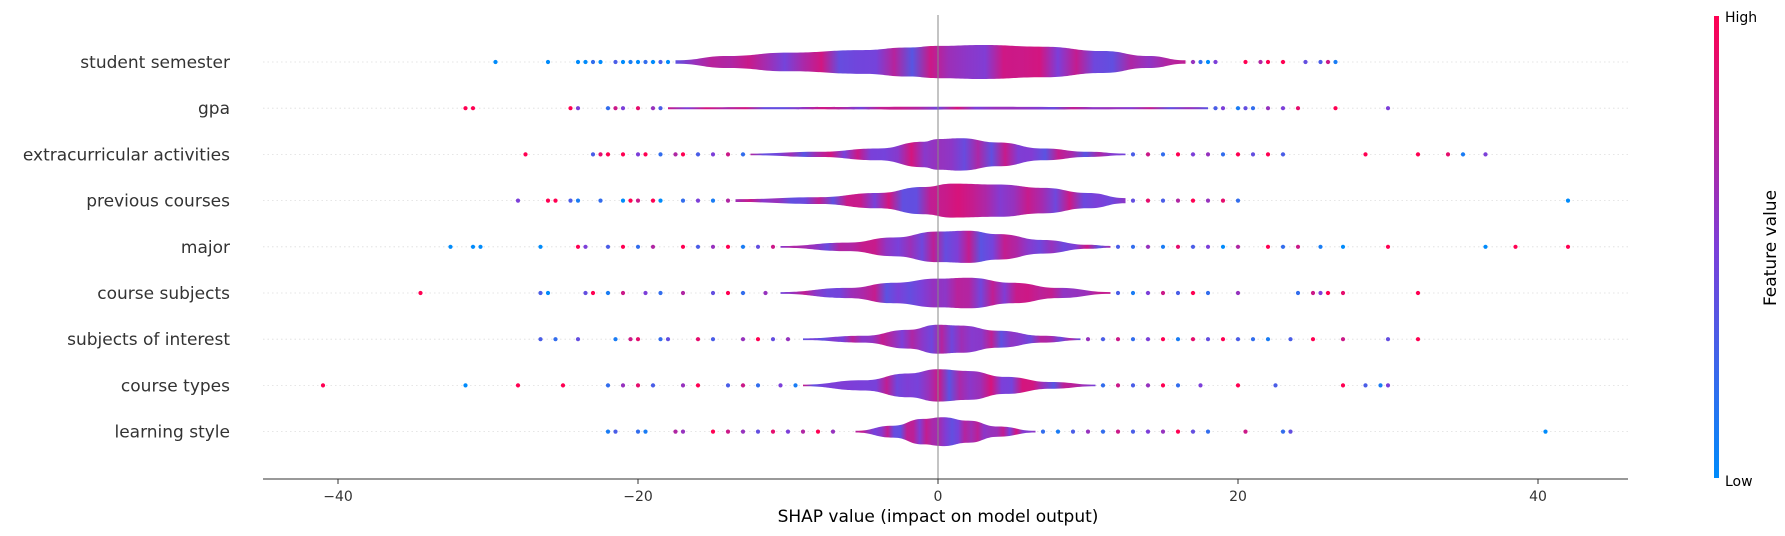 This screenshot has width=1785, height=536. Describe the element at coordinates (205, 248) in the screenshot. I see `feature-label: major` at that location.